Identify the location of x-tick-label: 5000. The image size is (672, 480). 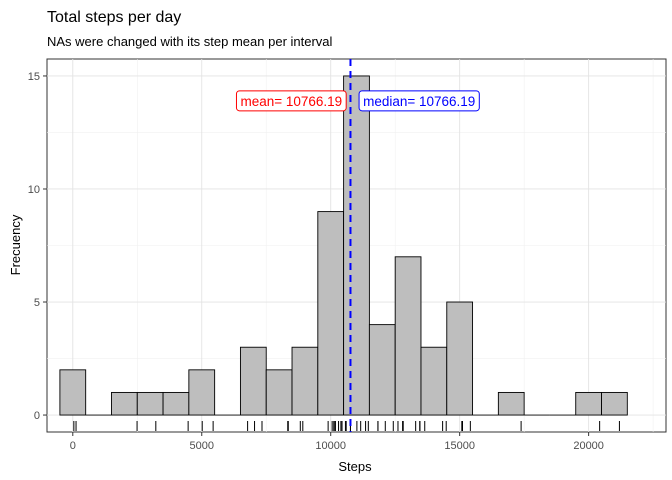
(202, 446).